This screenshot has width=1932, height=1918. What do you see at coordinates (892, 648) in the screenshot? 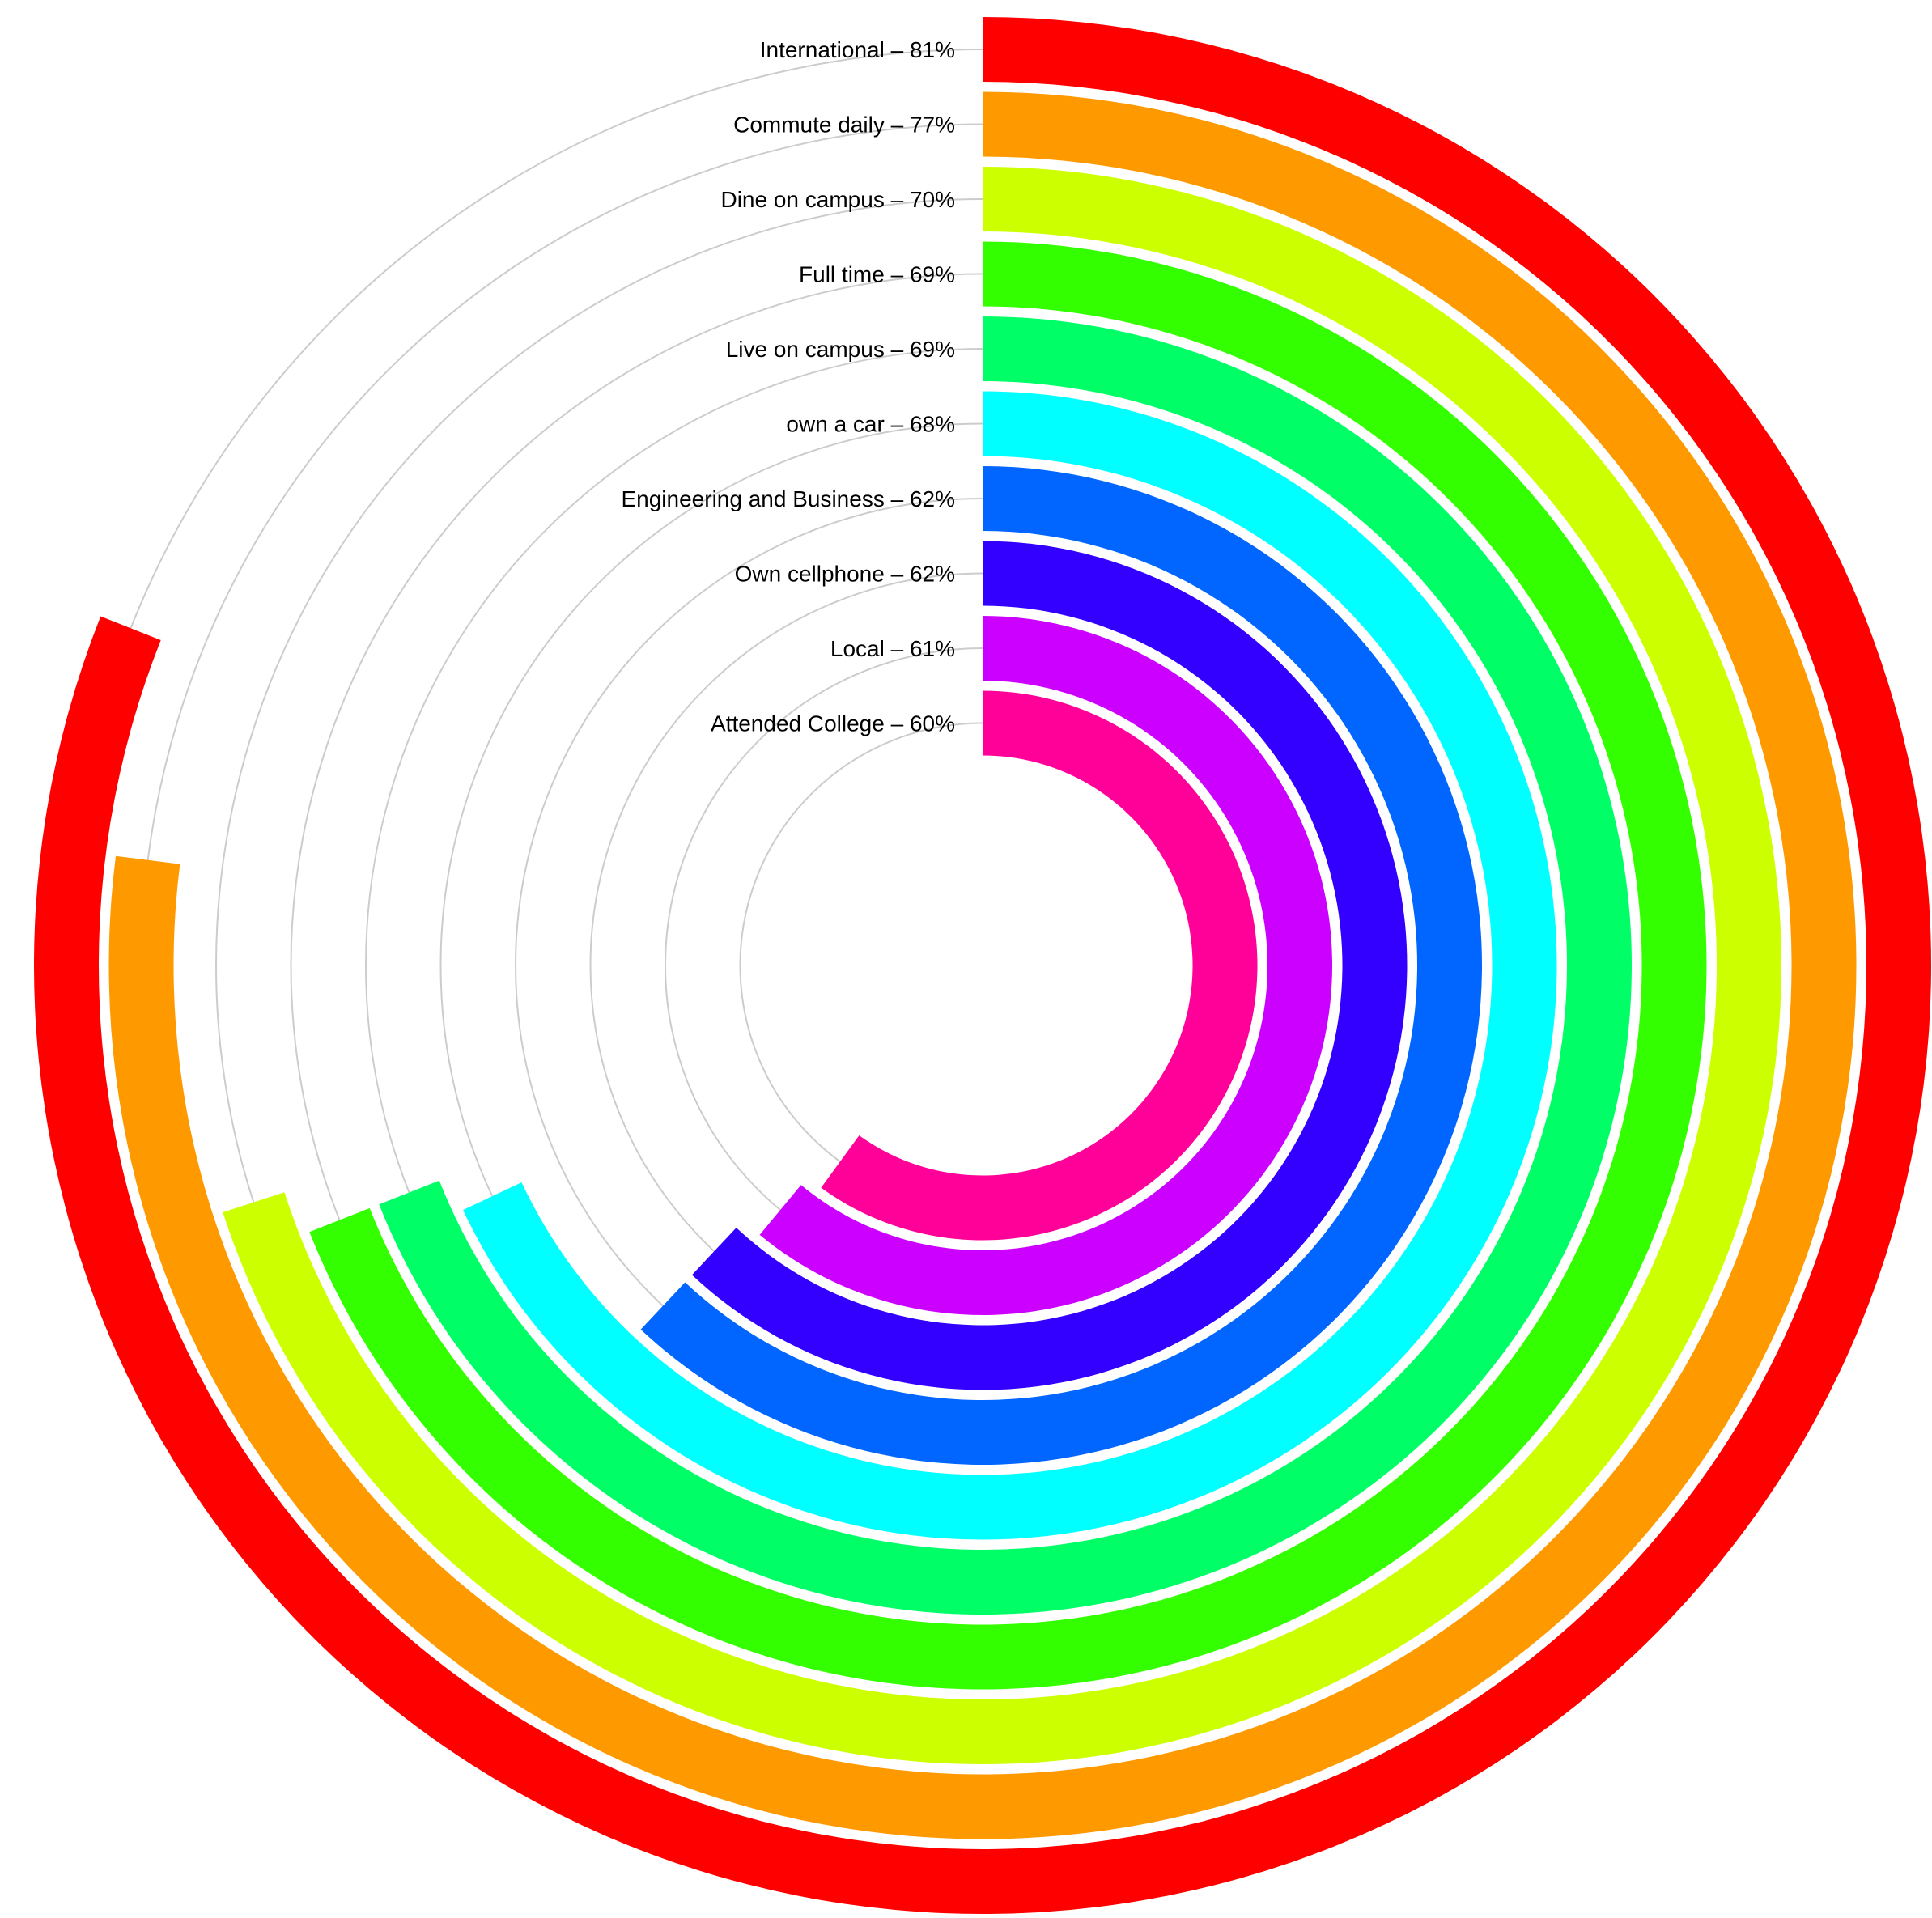
I see `ring-label-9: Local – 61%` at bounding box center [892, 648].